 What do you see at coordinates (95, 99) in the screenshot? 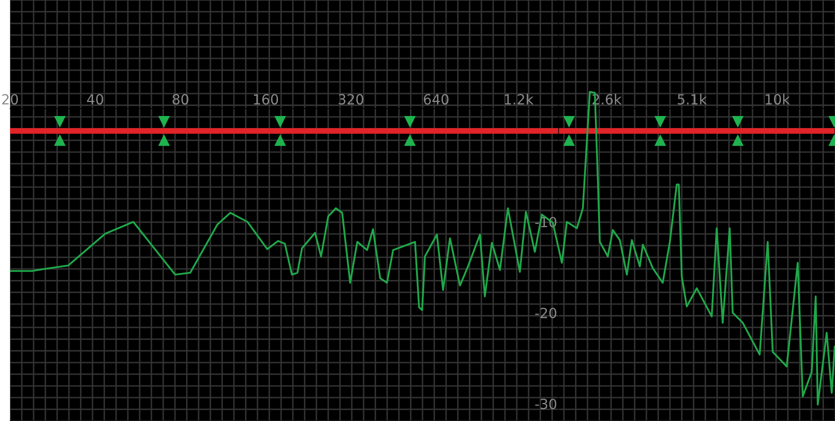
I see `x-tick-label: 40` at bounding box center [95, 99].